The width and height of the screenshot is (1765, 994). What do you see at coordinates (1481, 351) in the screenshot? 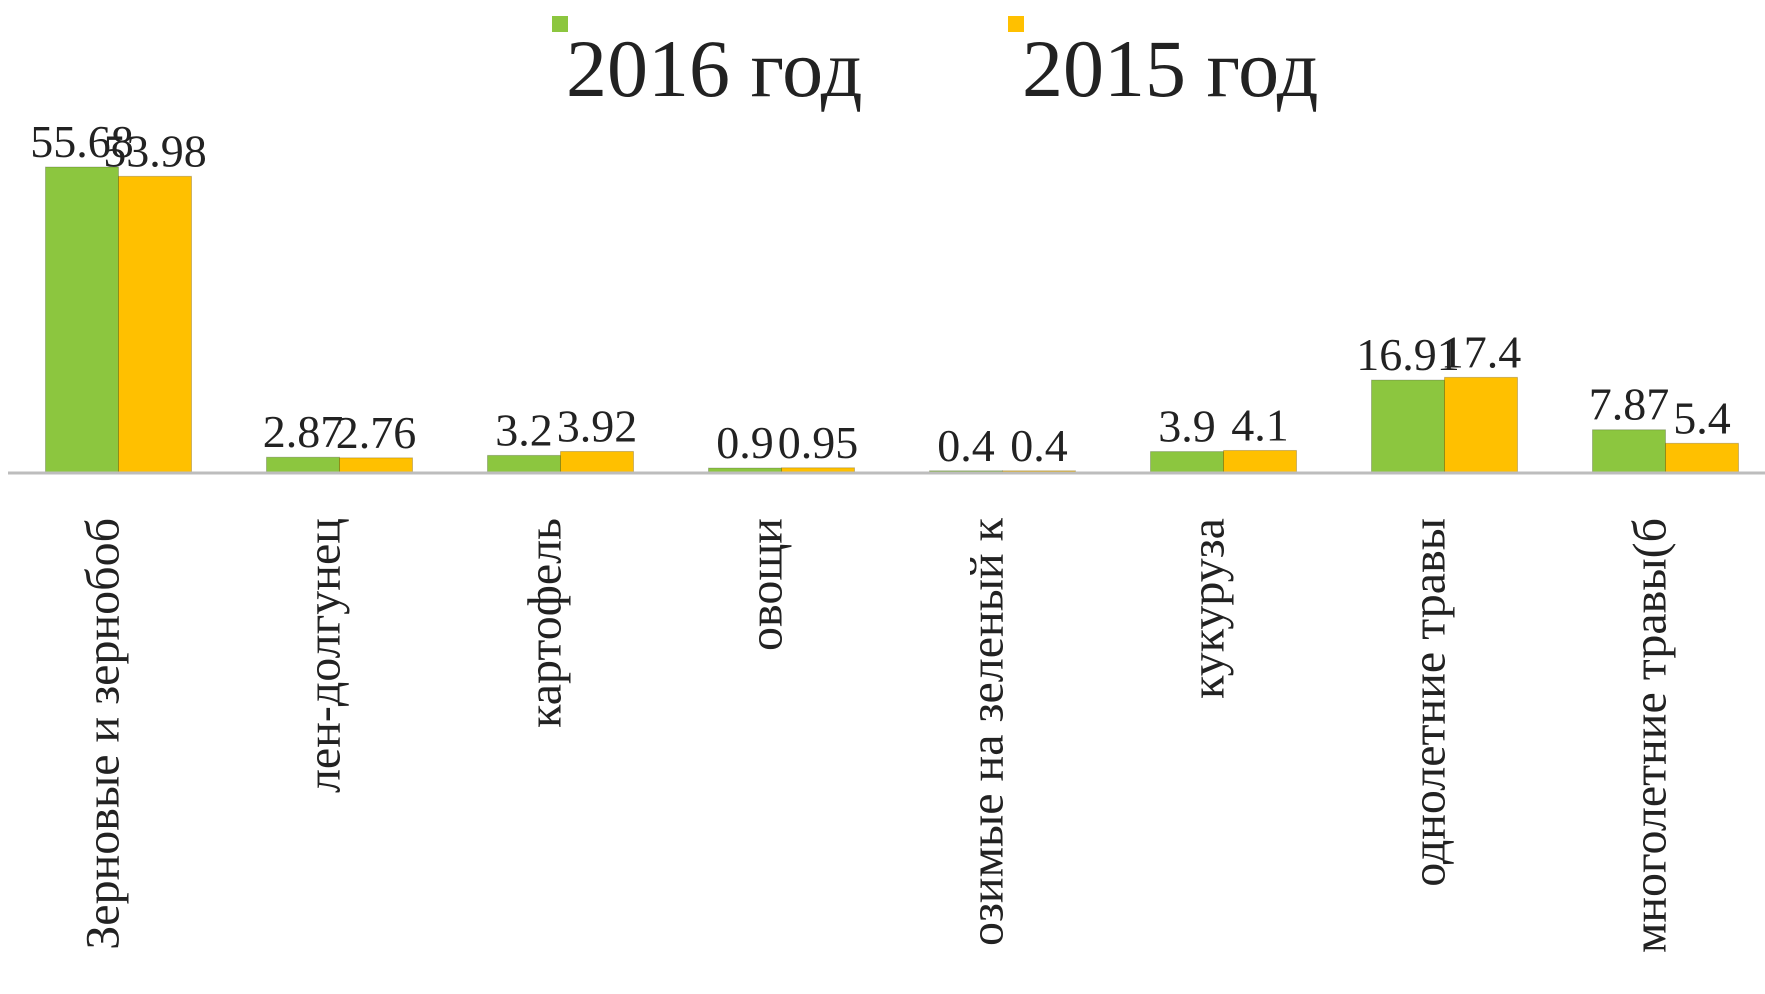
I see `data-label: 17.4` at bounding box center [1481, 351].